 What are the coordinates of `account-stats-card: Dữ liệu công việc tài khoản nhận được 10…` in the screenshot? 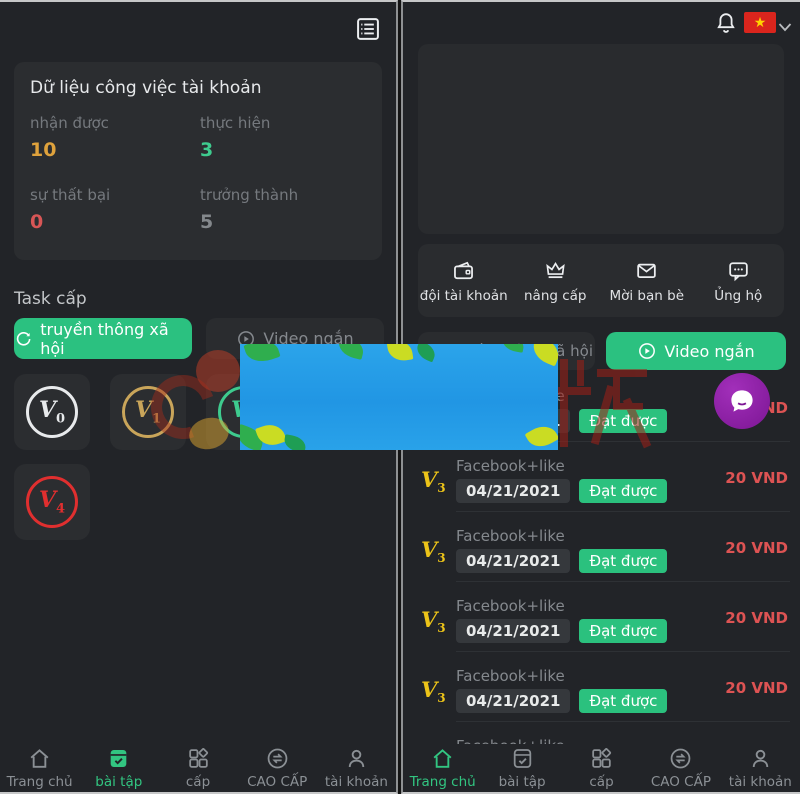 It's located at (198, 161).